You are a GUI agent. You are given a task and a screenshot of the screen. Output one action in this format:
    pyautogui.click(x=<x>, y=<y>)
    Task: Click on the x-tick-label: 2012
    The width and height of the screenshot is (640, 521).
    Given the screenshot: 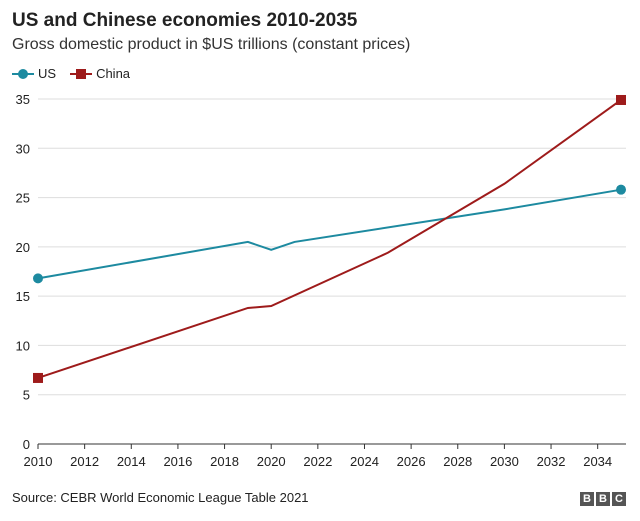 What is the action you would take?
    pyautogui.click(x=84, y=461)
    